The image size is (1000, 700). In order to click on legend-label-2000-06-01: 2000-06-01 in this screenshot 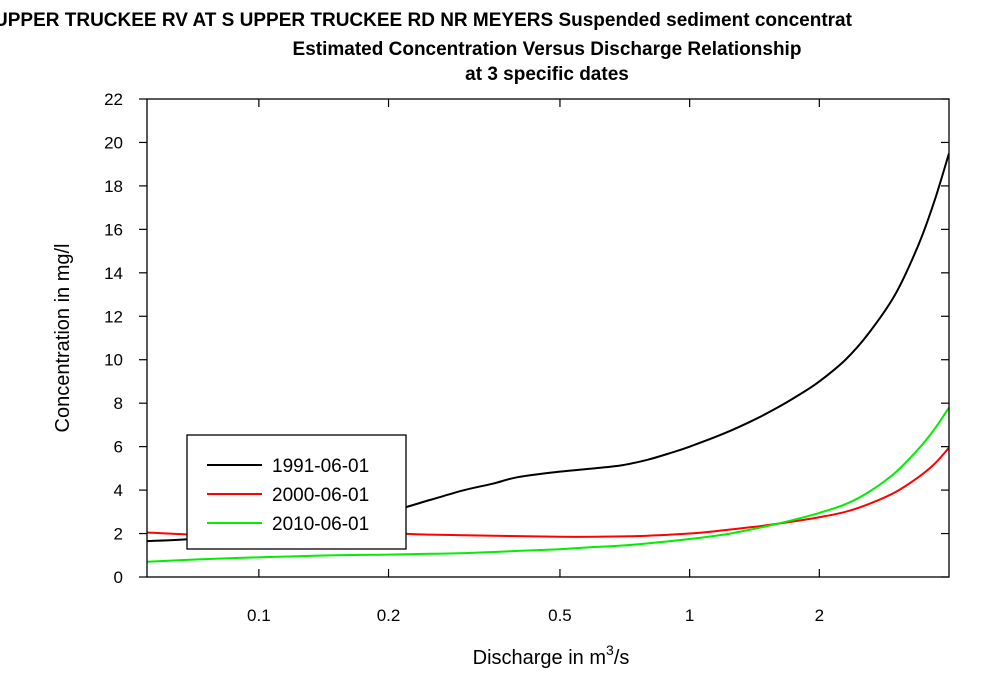, I will do `click(320, 495)`.